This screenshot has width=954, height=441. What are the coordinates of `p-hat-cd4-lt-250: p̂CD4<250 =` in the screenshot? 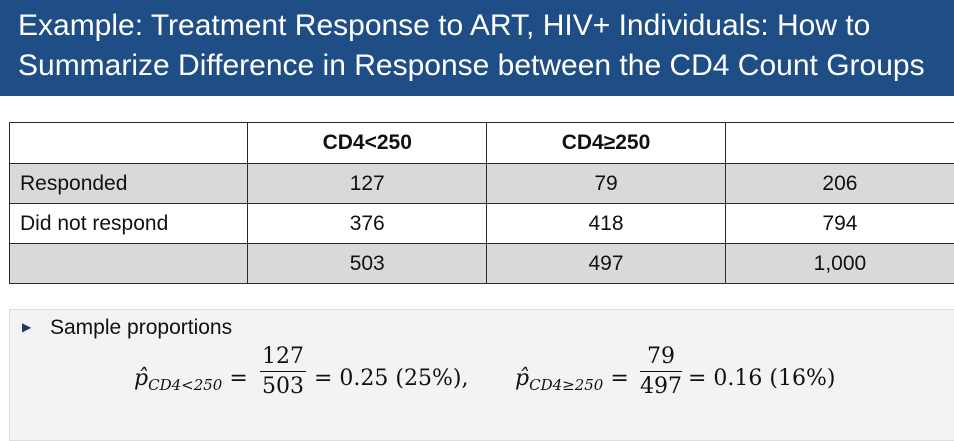 It's located at (191, 378).